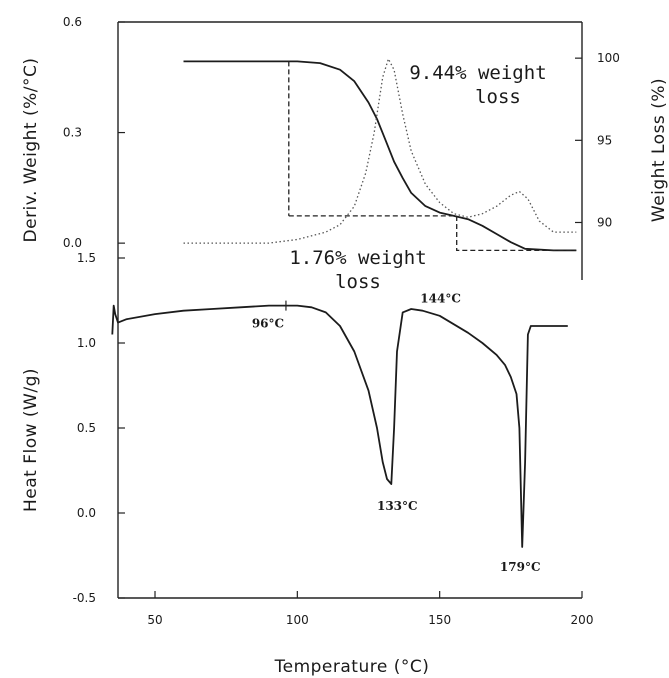 The image size is (669, 678). What do you see at coordinates (154, 620) in the screenshot?
I see `x-tick-label: 50` at bounding box center [154, 620].